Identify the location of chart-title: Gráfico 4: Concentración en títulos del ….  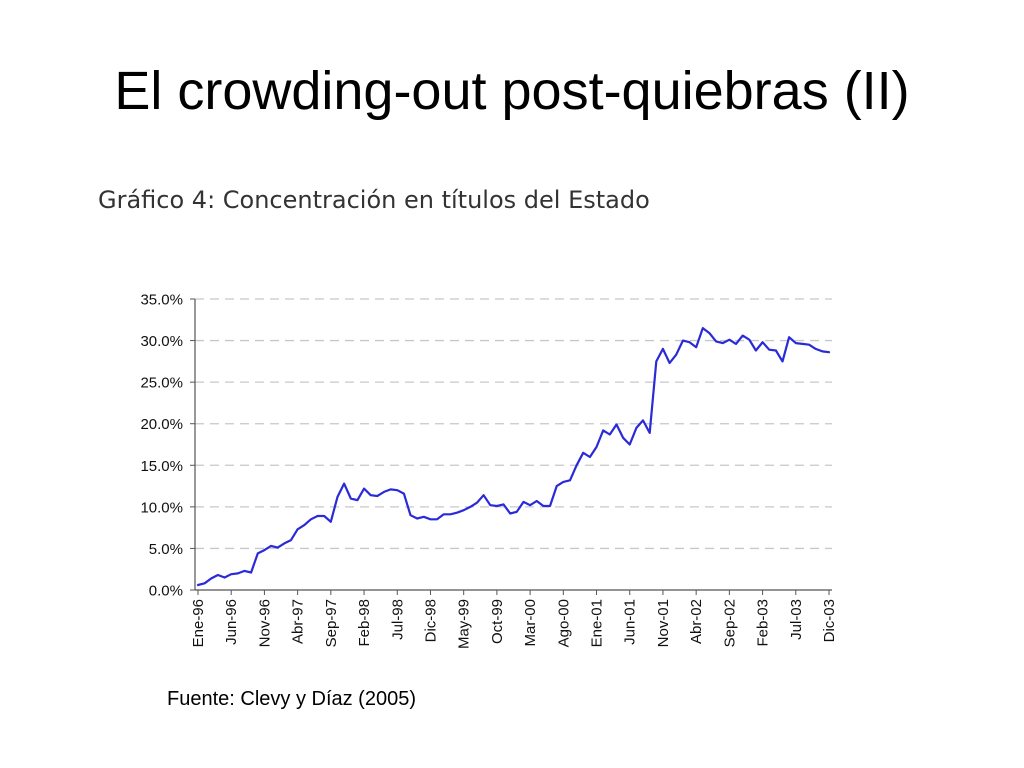
(374, 200).